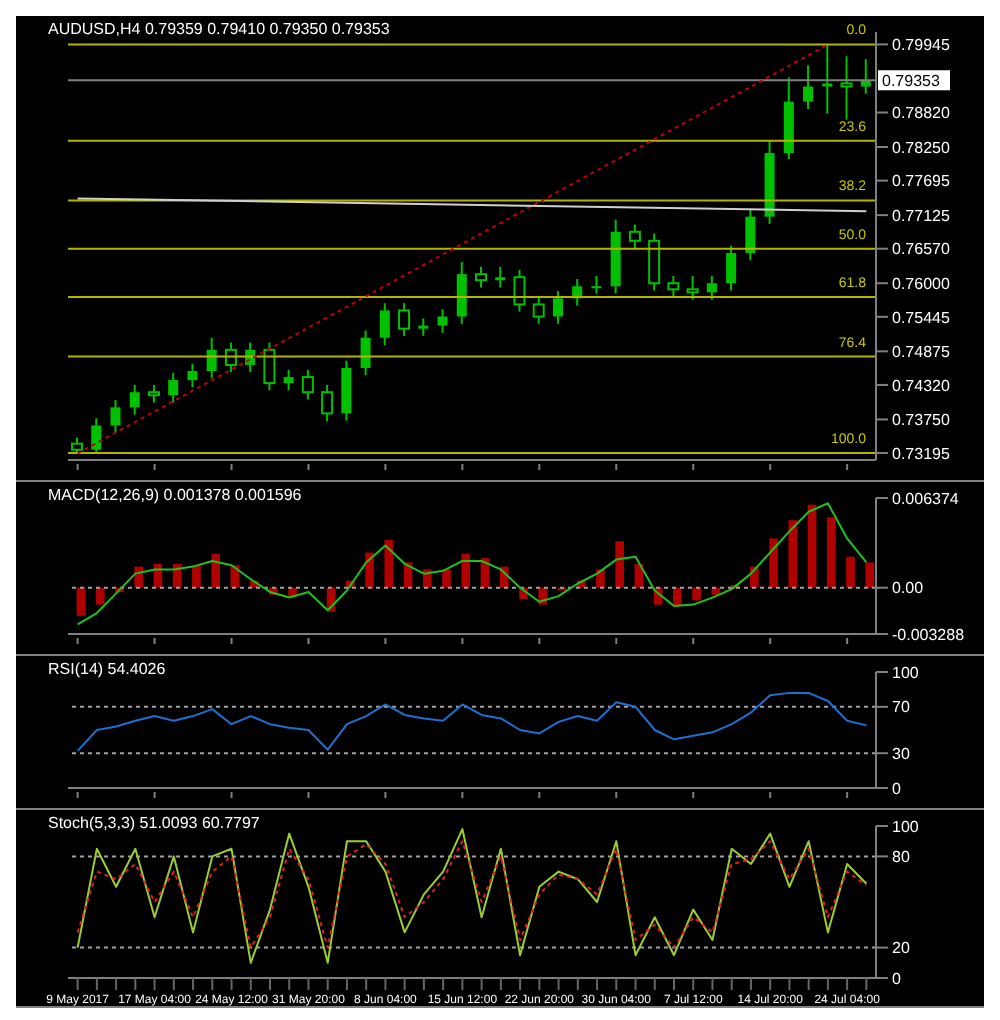 The width and height of the screenshot is (1000, 1020). What do you see at coordinates (921, 181) in the screenshot?
I see `y-tick-label: 0.77695` at bounding box center [921, 181].